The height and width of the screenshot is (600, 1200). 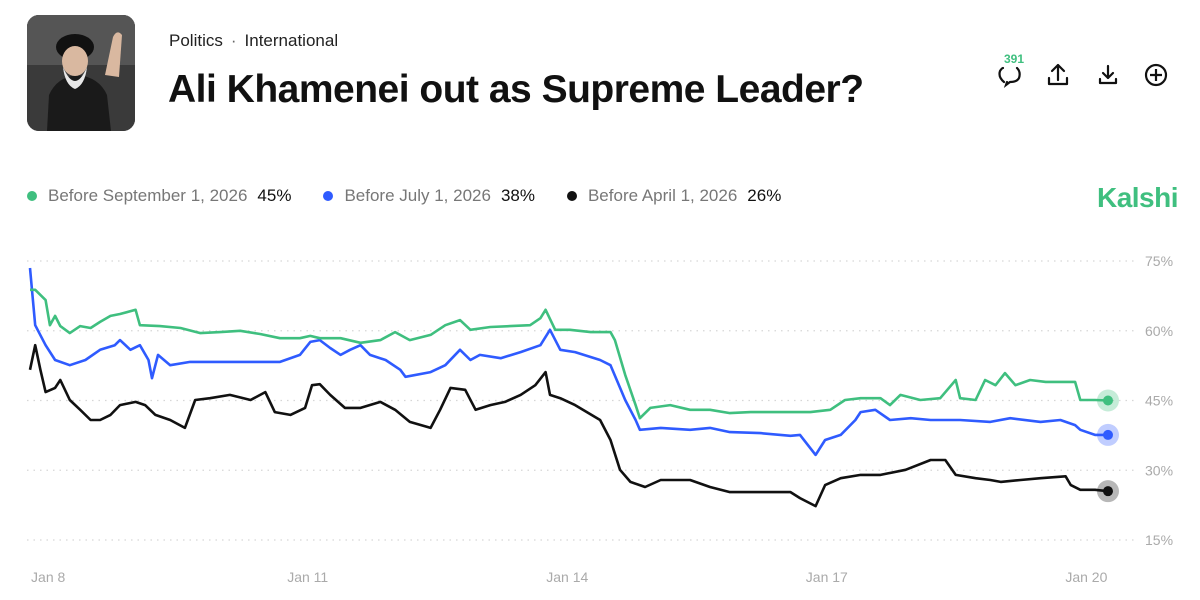 What do you see at coordinates (1086, 577) in the screenshot?
I see `x-tick-label: Jan 20` at bounding box center [1086, 577].